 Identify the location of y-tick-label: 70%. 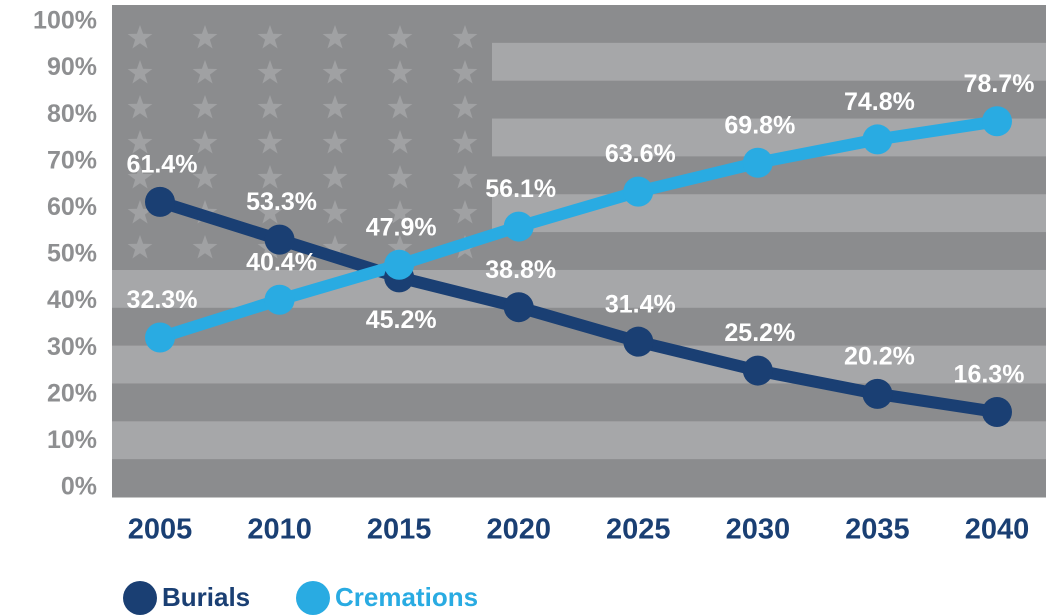
(72, 160).